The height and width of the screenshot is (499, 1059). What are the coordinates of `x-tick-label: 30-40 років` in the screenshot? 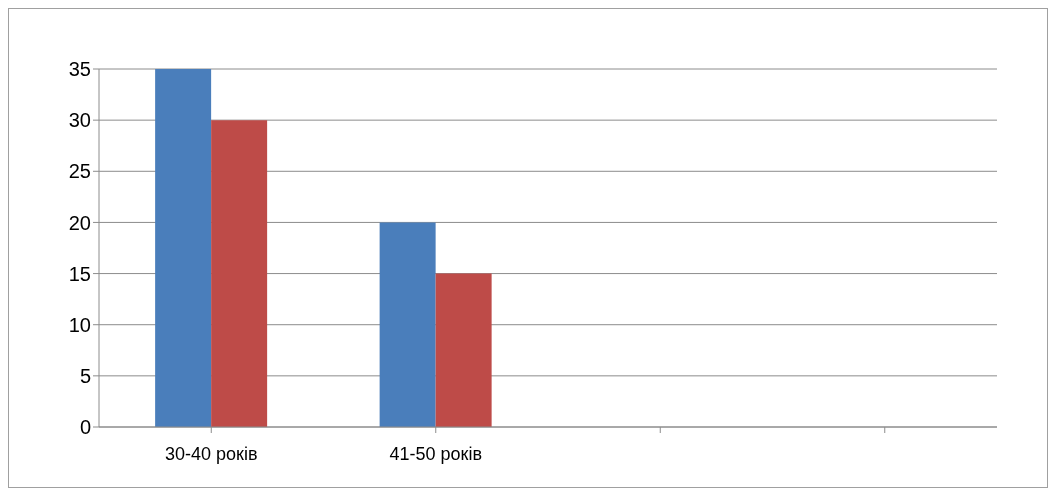 It's located at (211, 453).